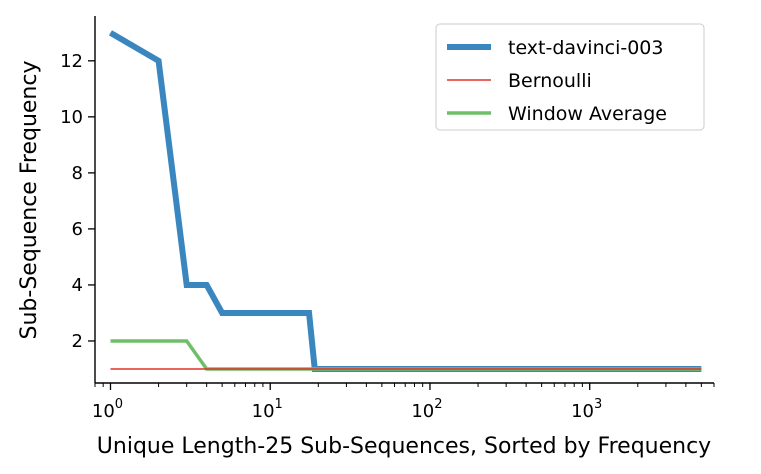  What do you see at coordinates (586, 409) in the screenshot?
I see `x-tick-label: 10³` at bounding box center [586, 409].